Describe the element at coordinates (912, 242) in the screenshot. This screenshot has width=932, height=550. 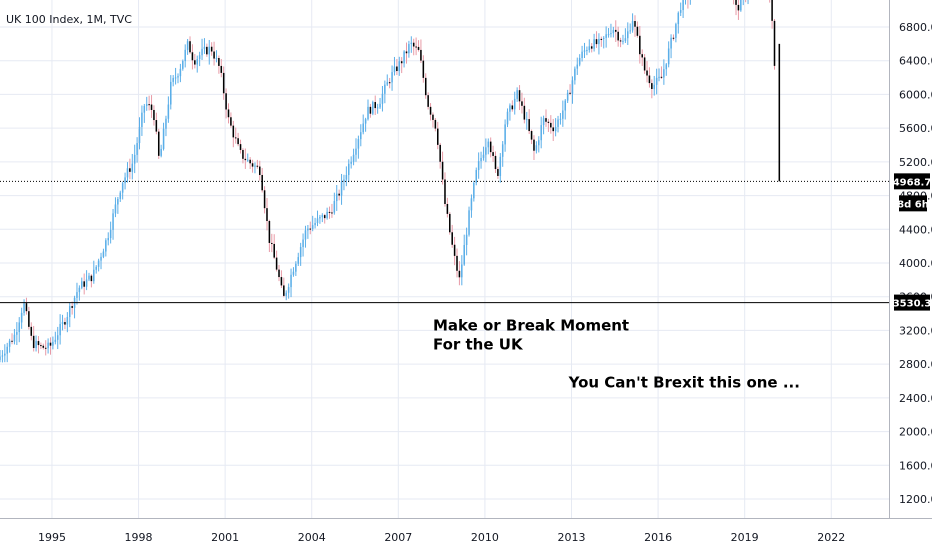
I see `price-tags: 4968.7 3530.3 8d 6h` at that location.